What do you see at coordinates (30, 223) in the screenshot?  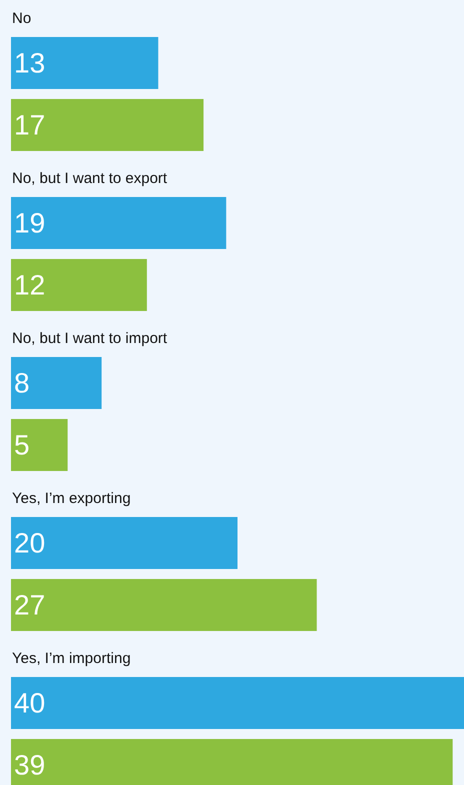 I see `data-label: 19` at bounding box center [30, 223].